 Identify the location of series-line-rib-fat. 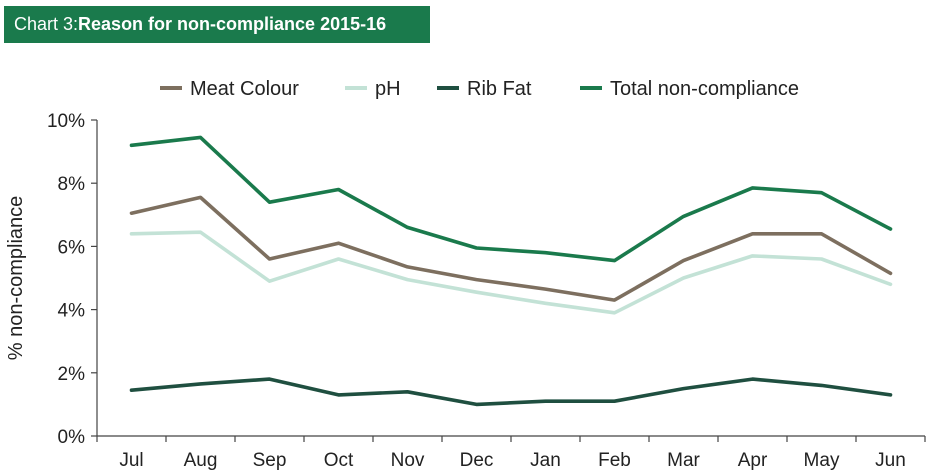
(511, 392).